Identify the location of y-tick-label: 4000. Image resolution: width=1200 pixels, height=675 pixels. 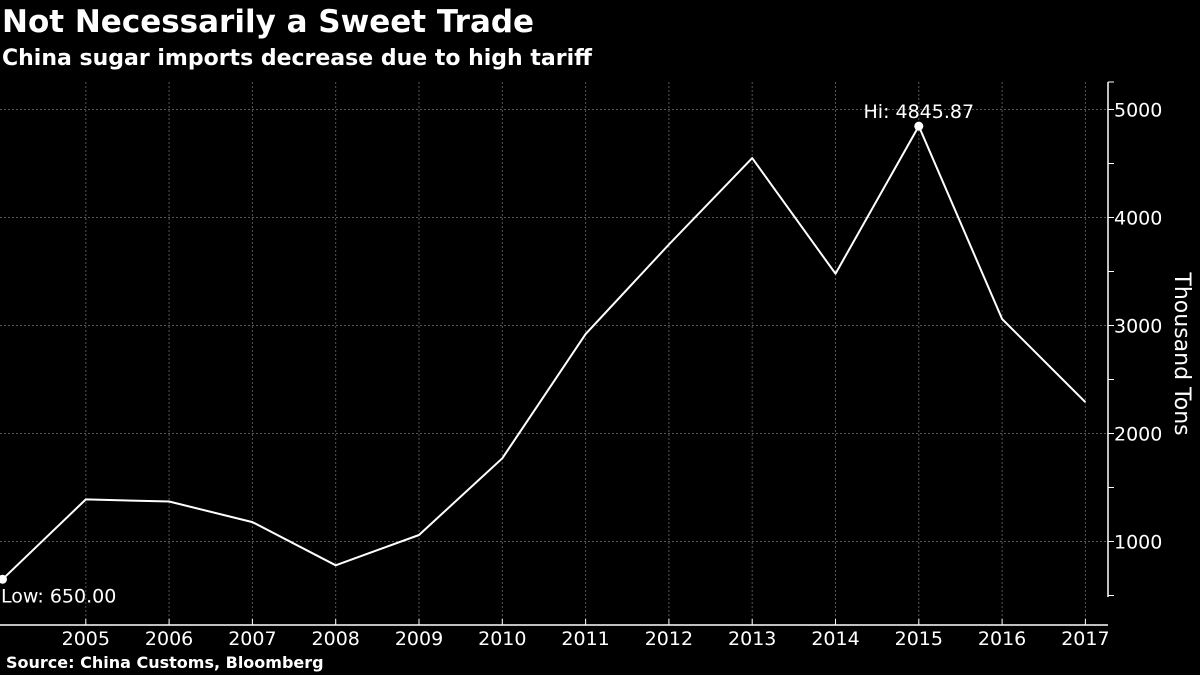
(1138, 219).